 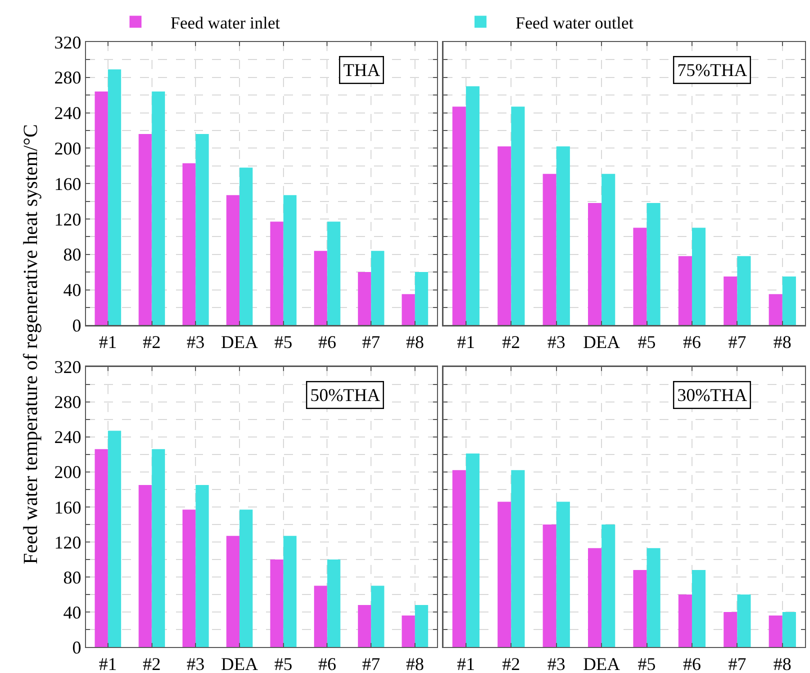 I want to click on y-tick-label: 200, so click(x=68, y=148).